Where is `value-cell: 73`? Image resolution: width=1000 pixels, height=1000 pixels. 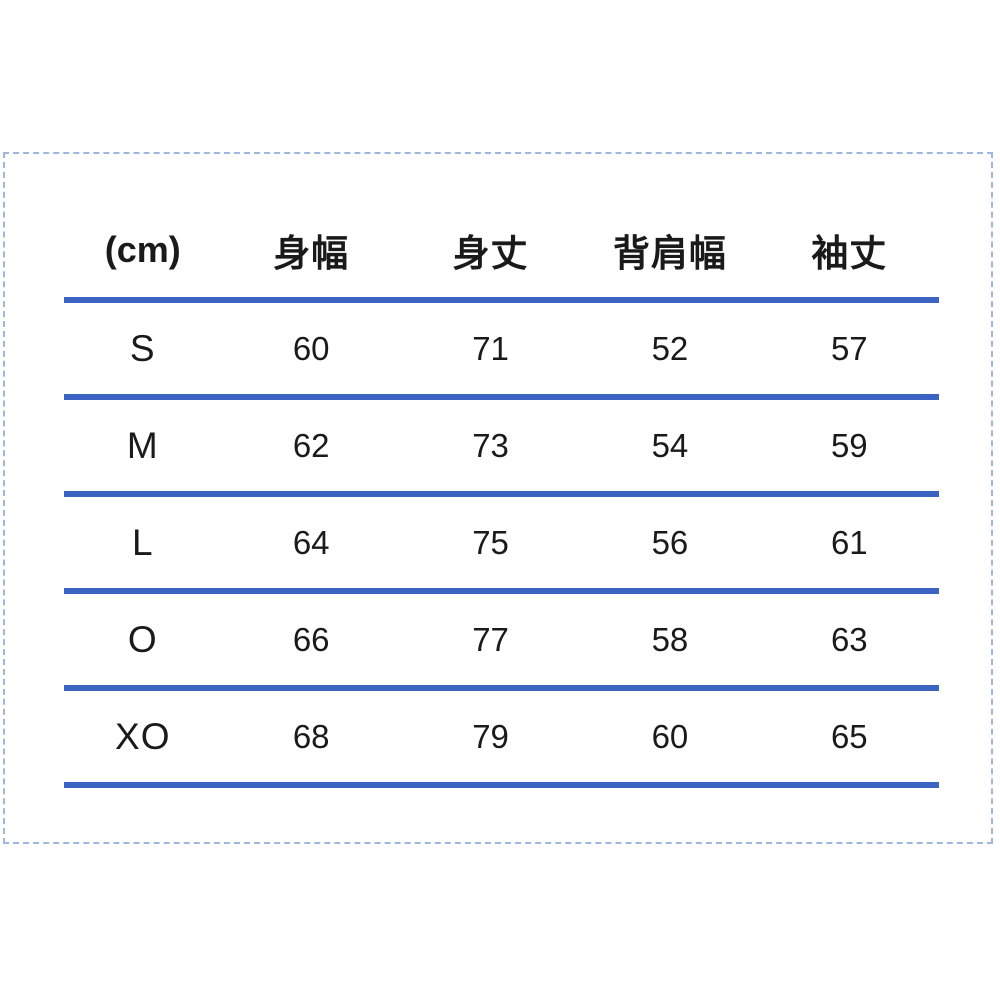
value-cell: 73 is located at coordinates (490, 447).